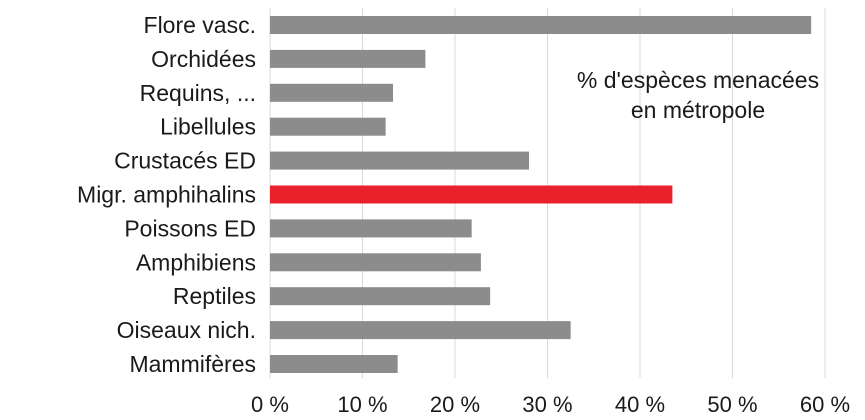 This screenshot has height=420, width=865. What do you see at coordinates (698, 80) in the screenshot?
I see `chart-title-line-1: % d'espèces menacées` at bounding box center [698, 80].